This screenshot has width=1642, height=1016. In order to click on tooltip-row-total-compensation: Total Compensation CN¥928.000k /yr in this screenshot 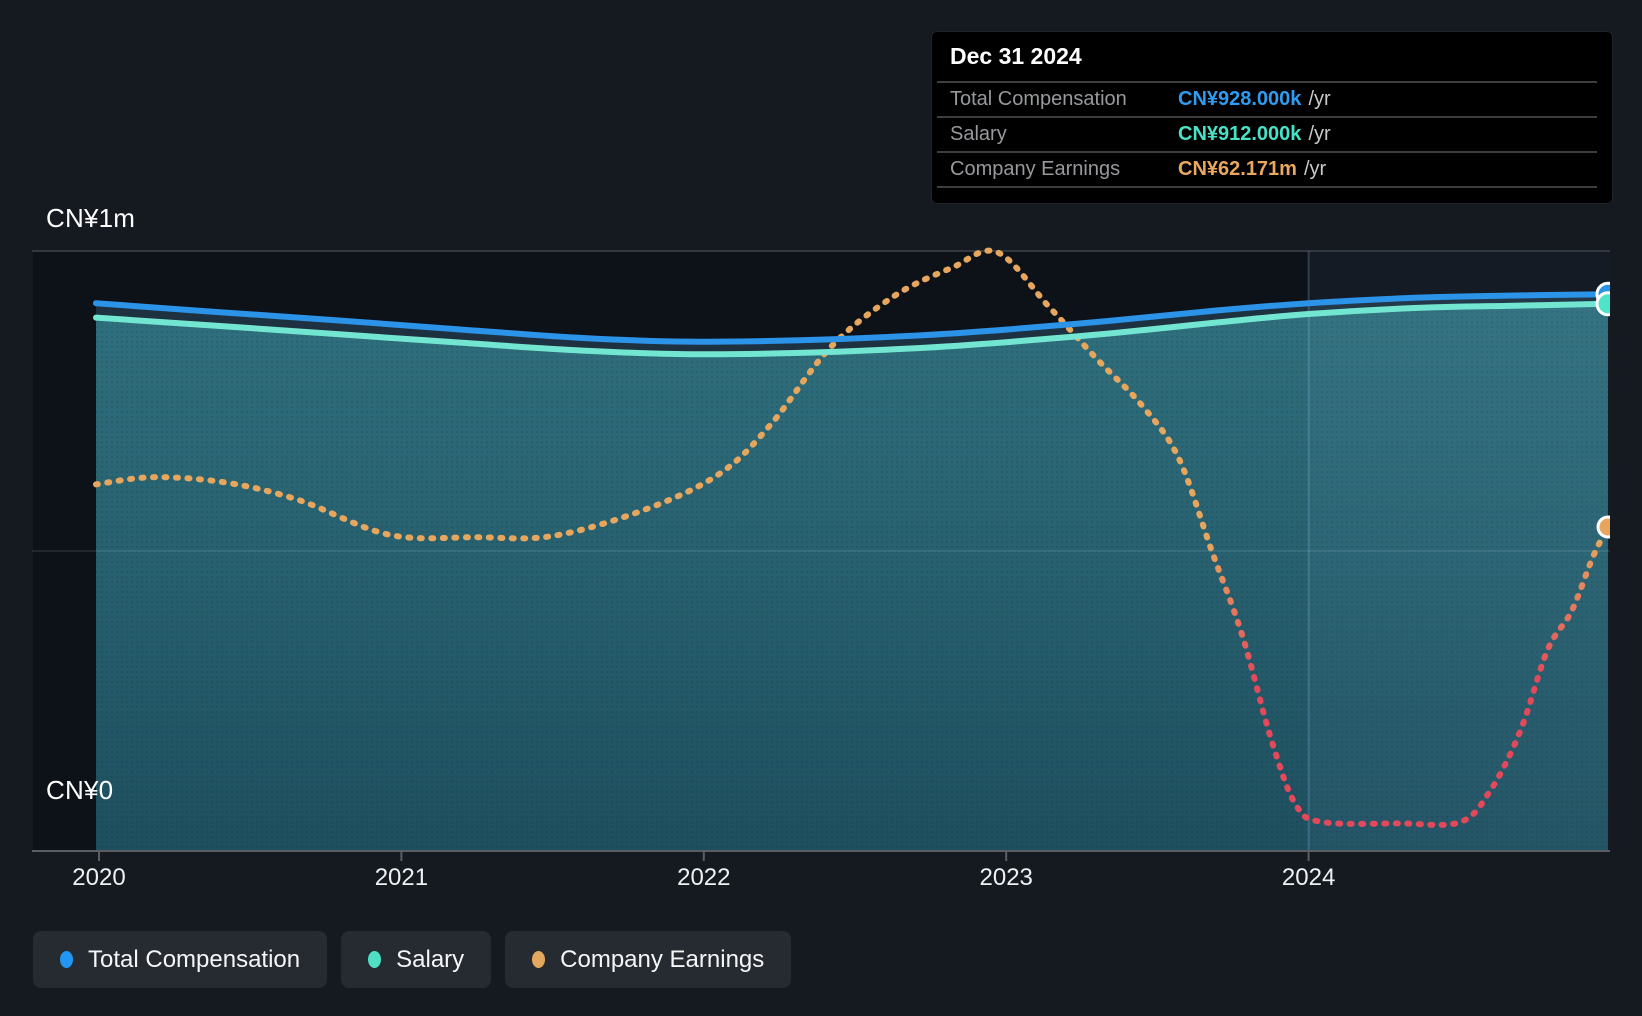, I will do `click(1267, 100)`.